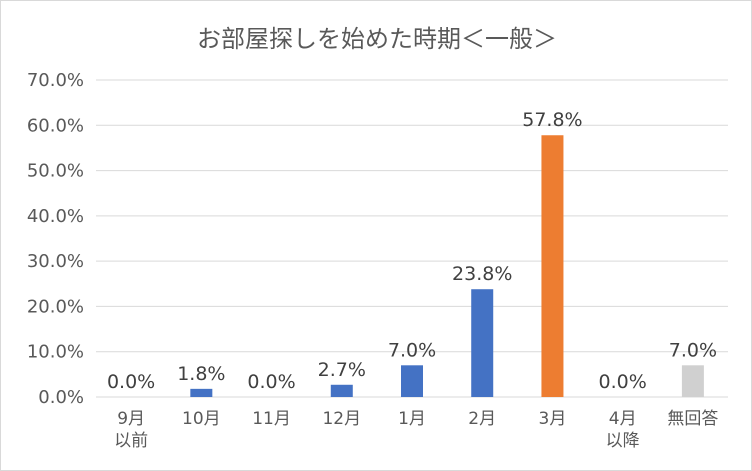 Image resolution: width=752 pixels, height=471 pixels. Describe the element at coordinates (482, 274) in the screenshot. I see `data-label: 23.8%` at that location.